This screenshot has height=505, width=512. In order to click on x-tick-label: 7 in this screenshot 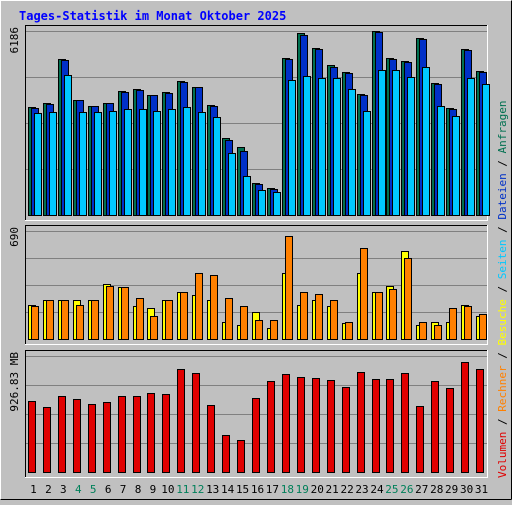, I will do `click(123, 489)`.